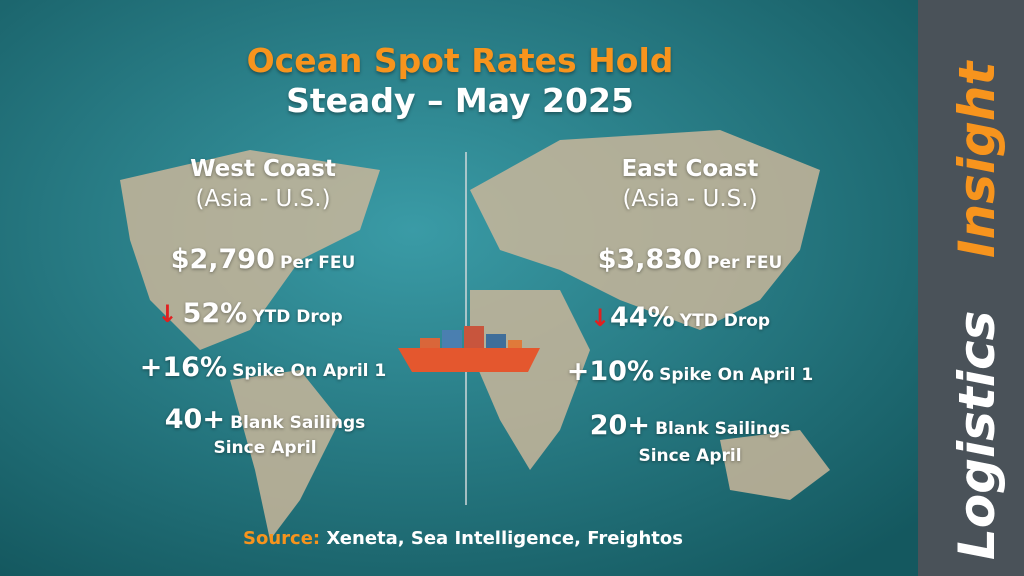  Describe the element at coordinates (642, 317) in the screenshot. I see `east-drop: 44%` at that location.